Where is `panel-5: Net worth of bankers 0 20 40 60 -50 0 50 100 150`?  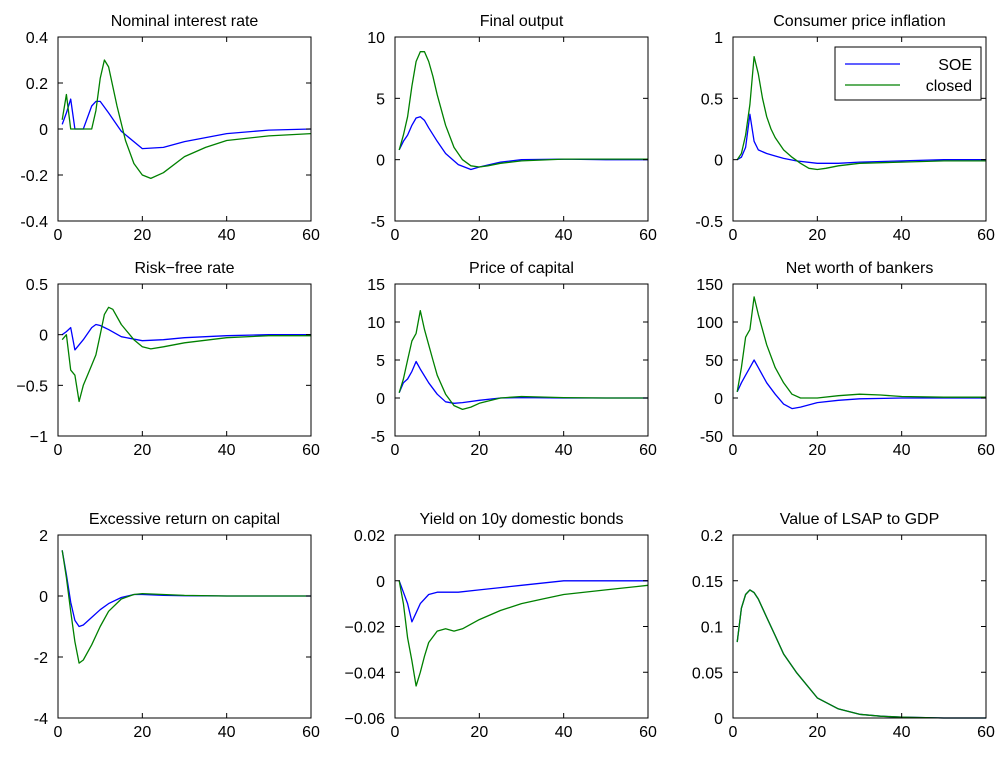
panel-5: Net worth of bankers 0 20 40 60 -50 0 50 100 150 is located at coordinates (845, 359).